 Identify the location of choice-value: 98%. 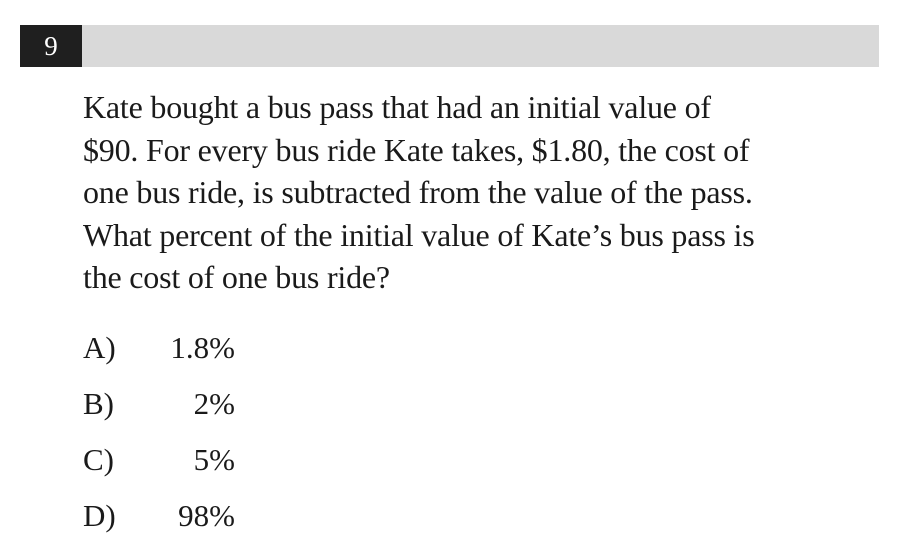
(206, 515).